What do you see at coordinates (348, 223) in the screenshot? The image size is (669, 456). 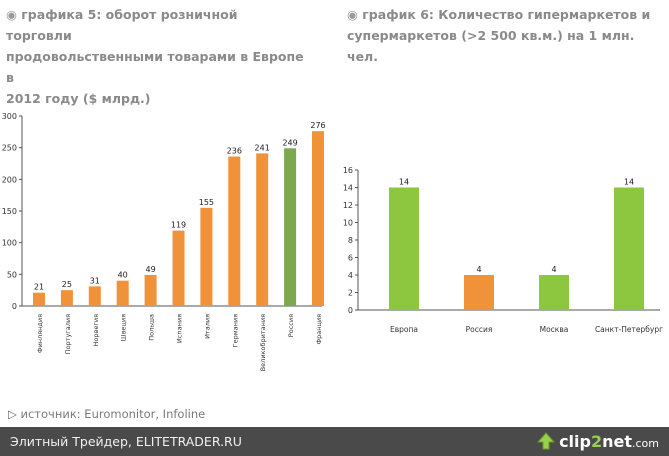 I see `chart6-y-tick-label: 10` at bounding box center [348, 223].